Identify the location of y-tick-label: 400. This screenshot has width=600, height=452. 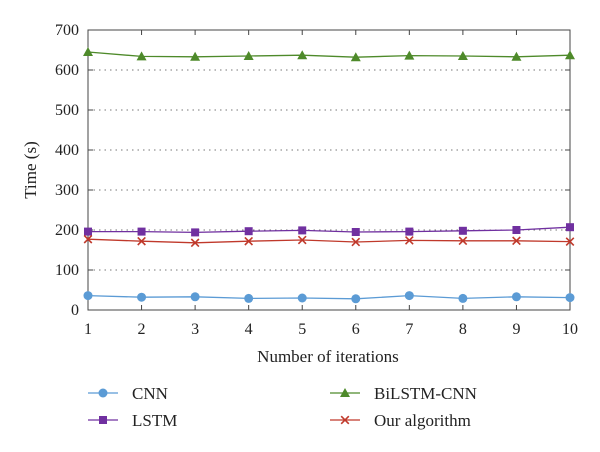
(67, 150).